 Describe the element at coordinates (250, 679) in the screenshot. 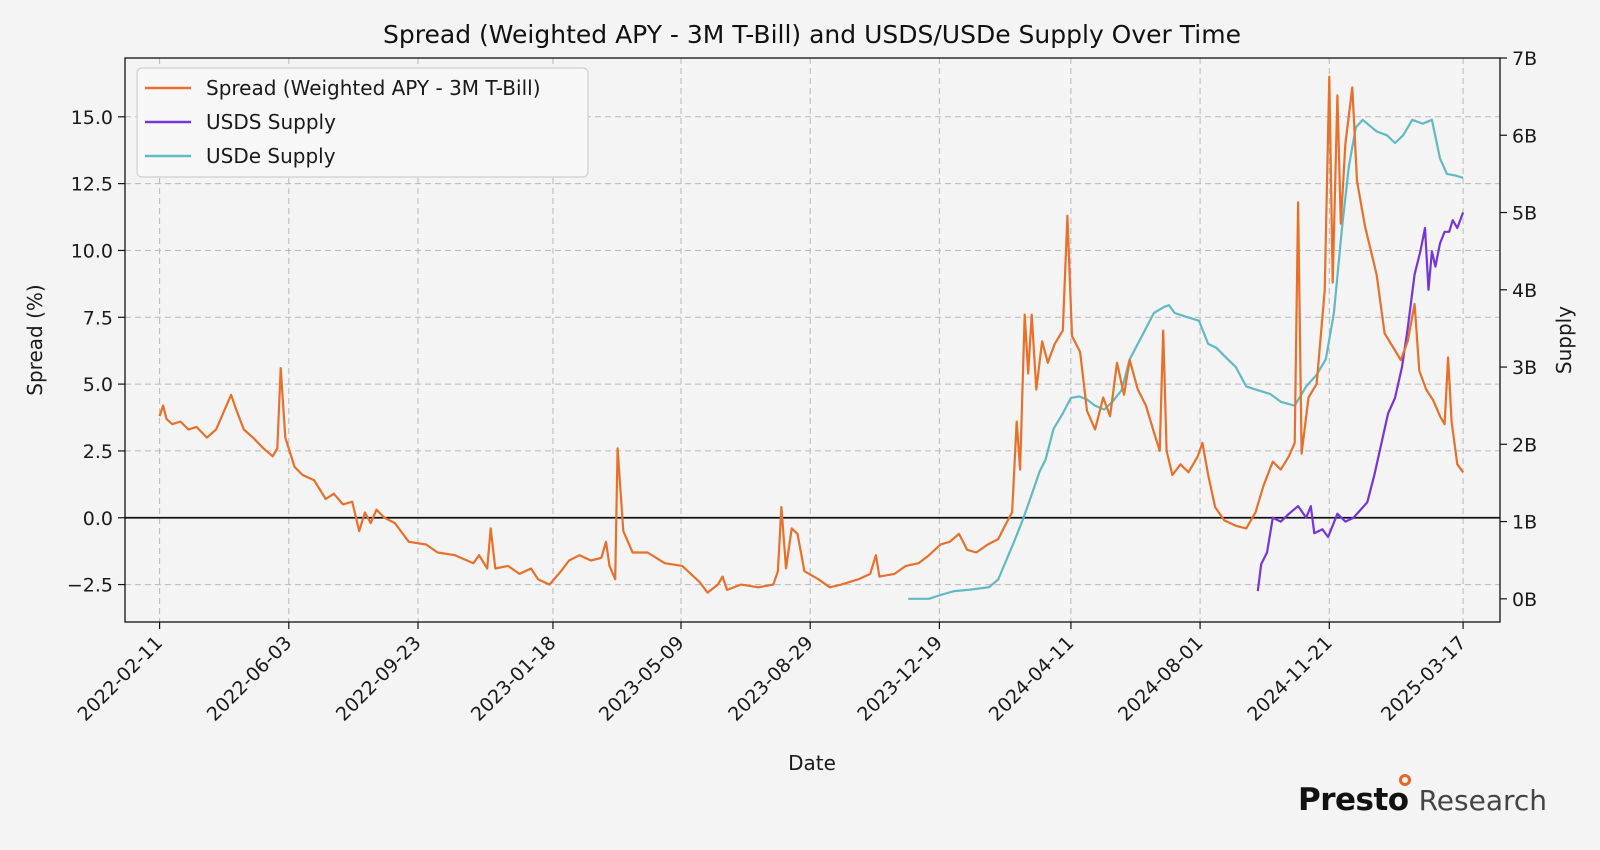

I see `x-tick-label: 2022-06-03` at that location.